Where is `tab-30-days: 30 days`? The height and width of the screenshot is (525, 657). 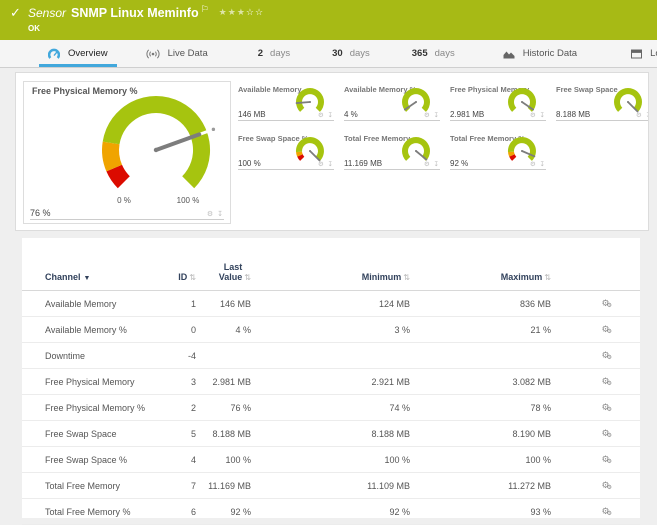 tab-30-days: 30 days is located at coordinates (351, 53).